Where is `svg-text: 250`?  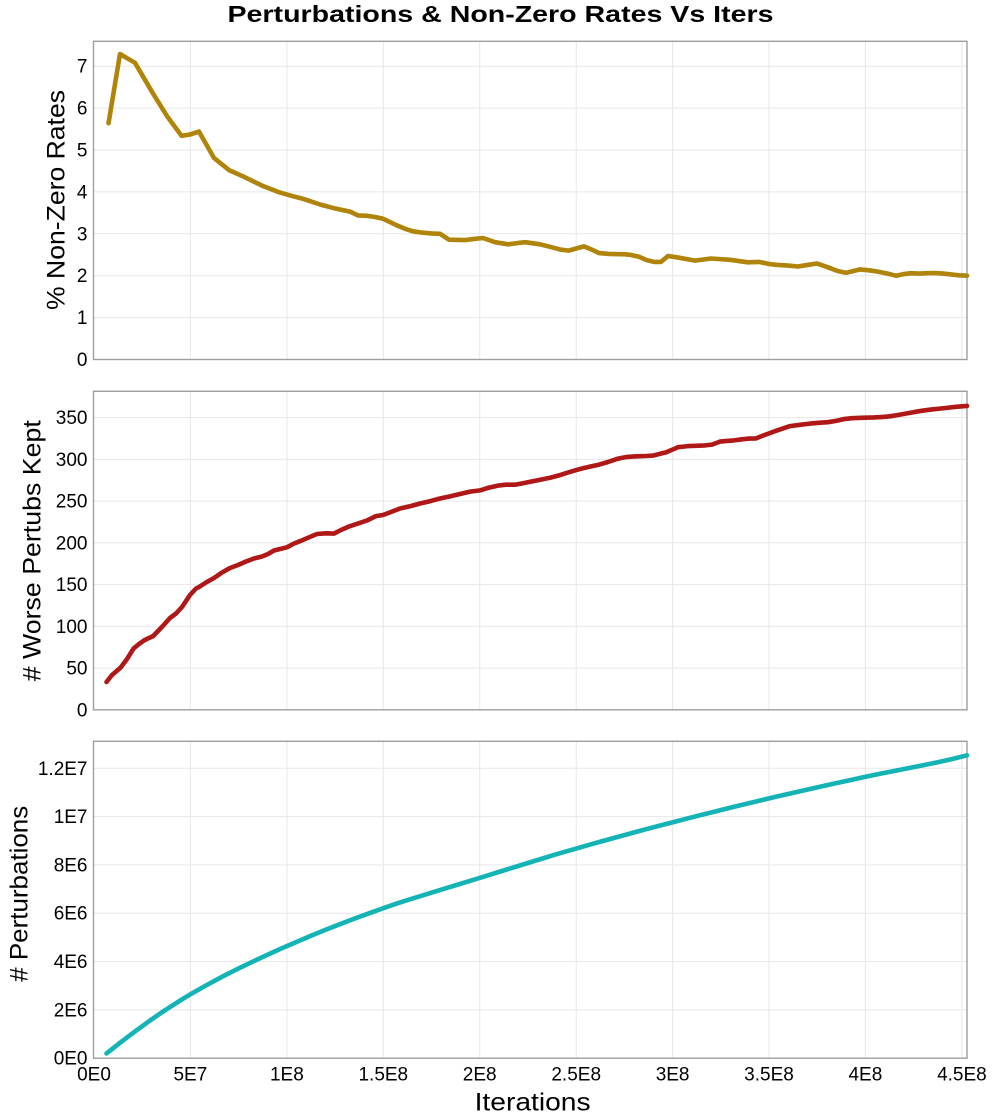 svg-text: 250 is located at coordinates (72, 502).